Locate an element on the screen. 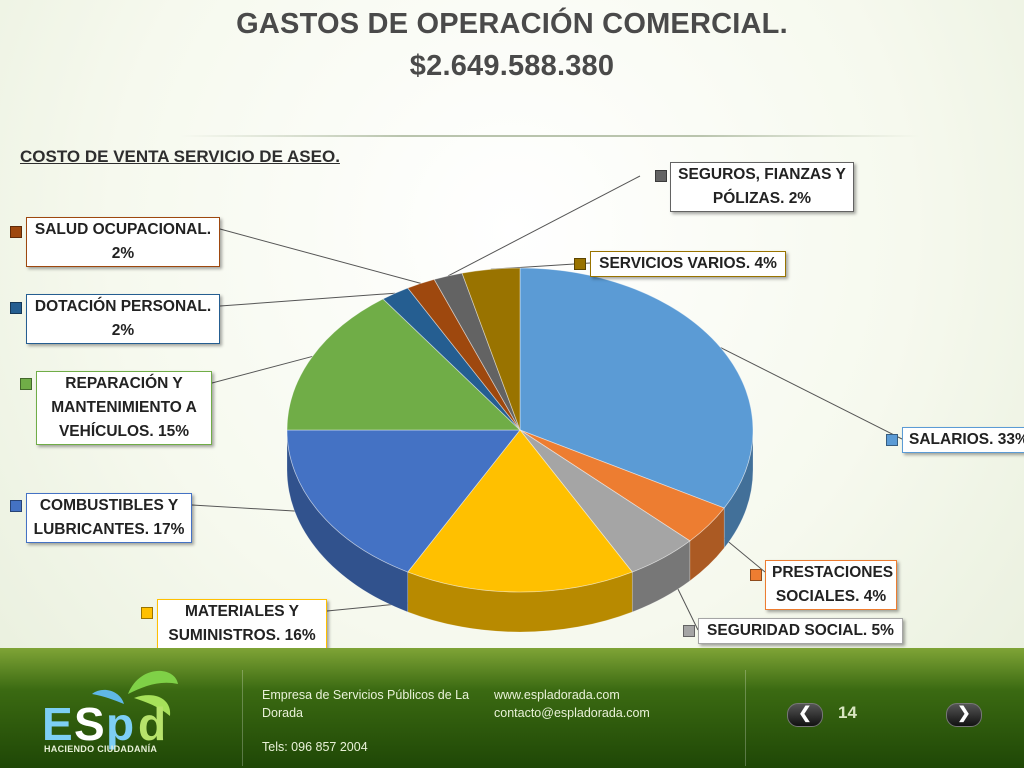 The image size is (1024, 768). email-link: contacto@espladorada.com is located at coordinates (572, 713).